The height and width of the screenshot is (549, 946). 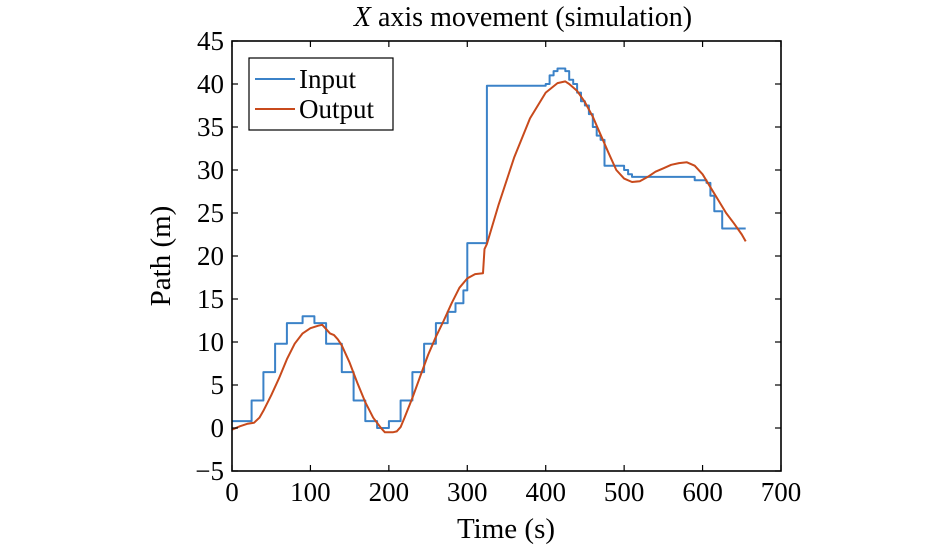 I want to click on legend: Input Output, so click(x=321, y=94).